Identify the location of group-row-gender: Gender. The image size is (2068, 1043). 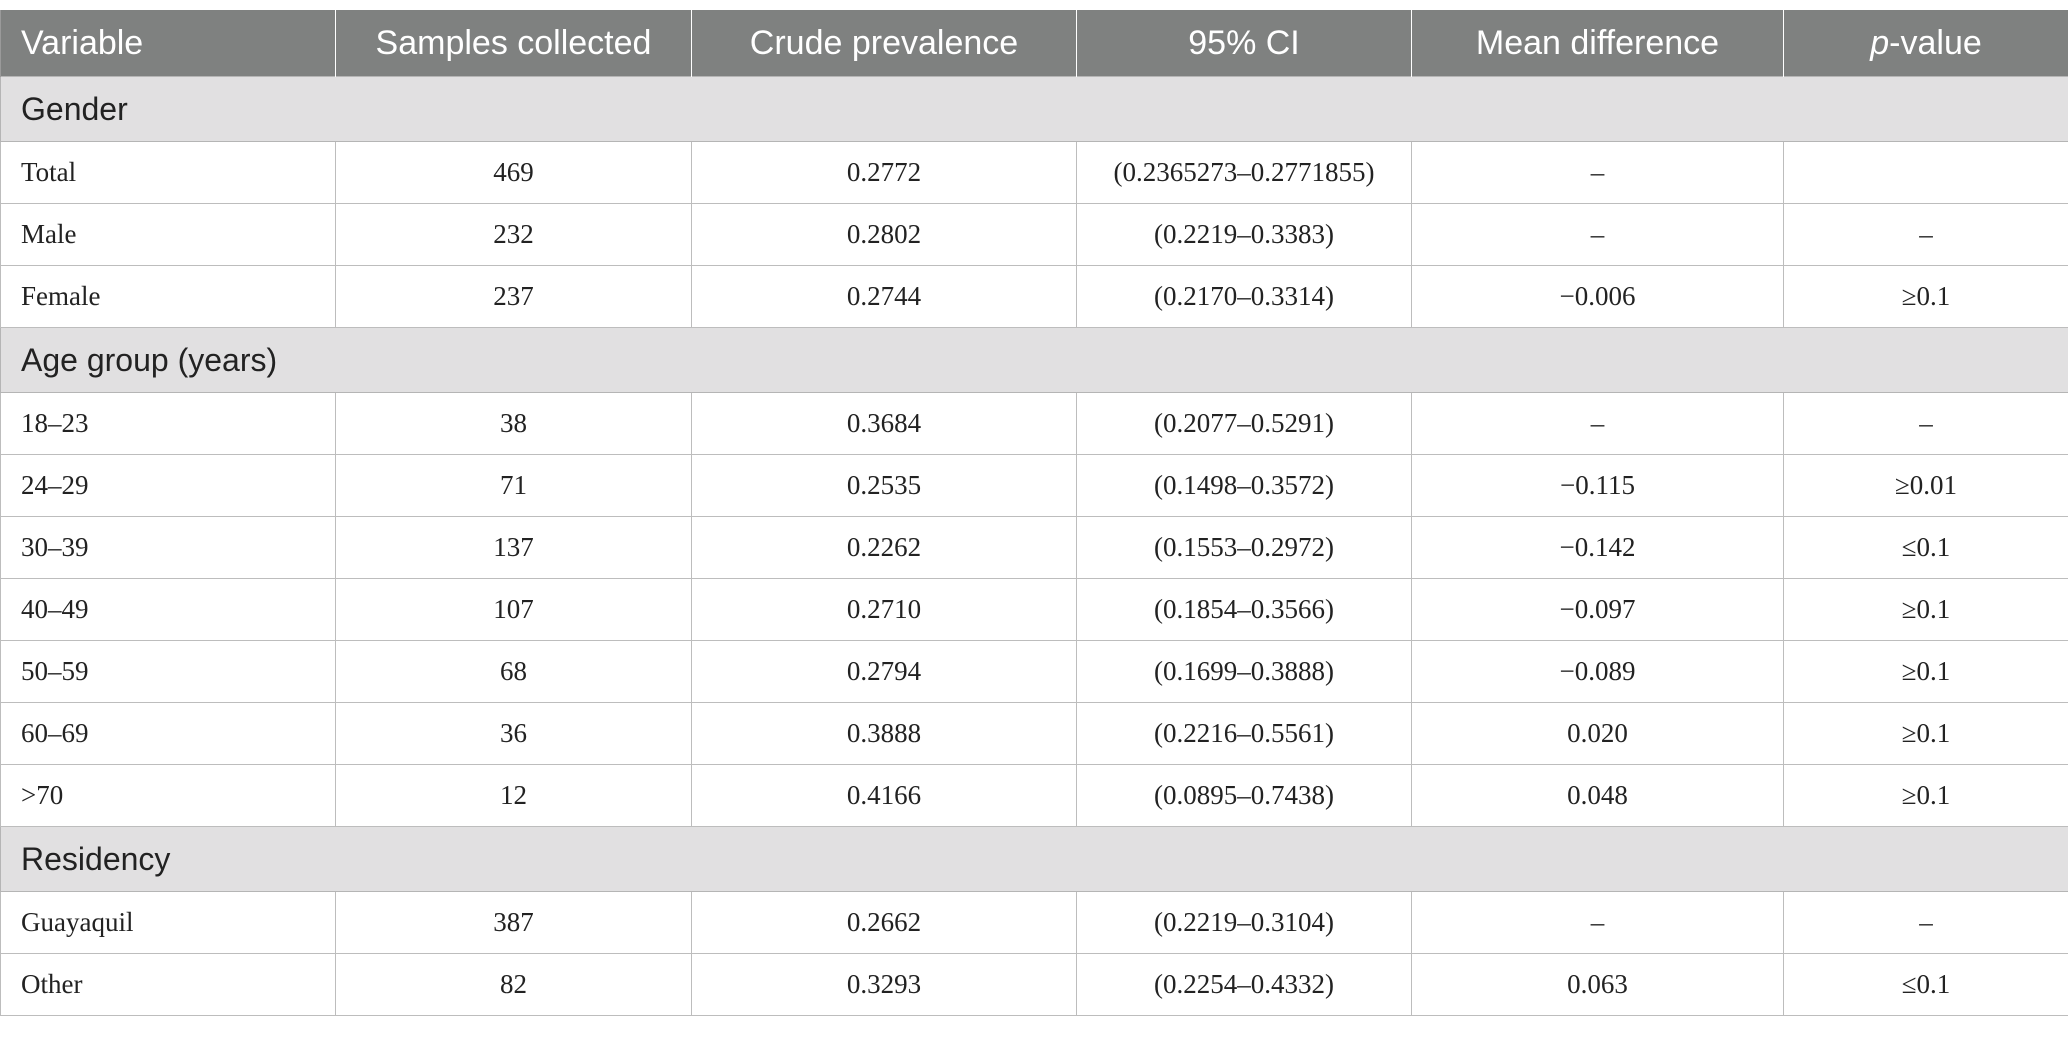
(1034, 109).